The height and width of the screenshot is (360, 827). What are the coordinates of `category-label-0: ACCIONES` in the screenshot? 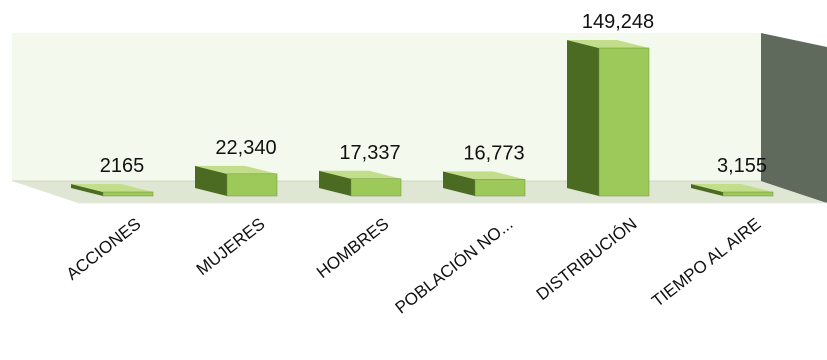 It's located at (104, 249).